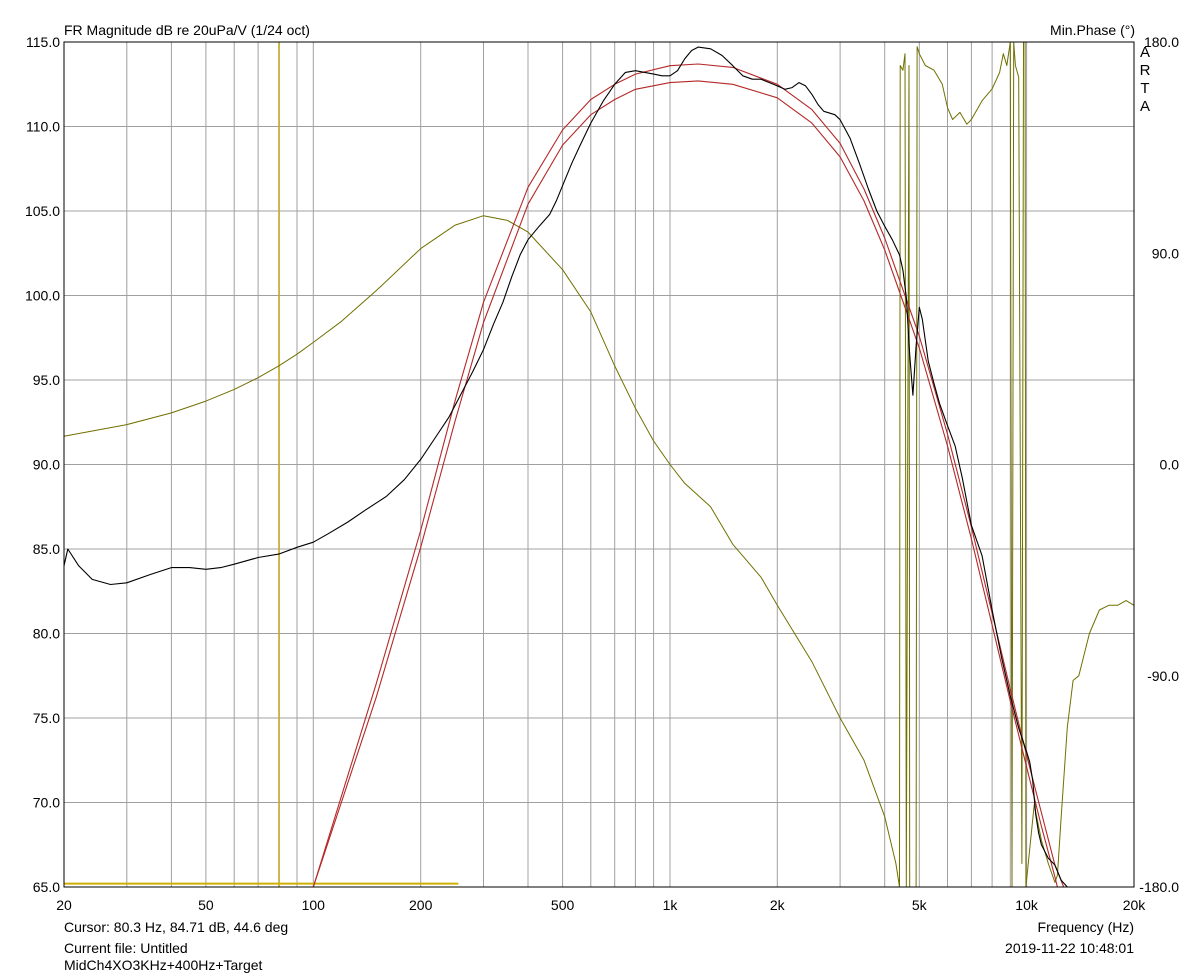 This screenshot has height=977, width=1198. Describe the element at coordinates (46, 718) in the screenshot. I see `y-tick-label: 75.0` at that location.